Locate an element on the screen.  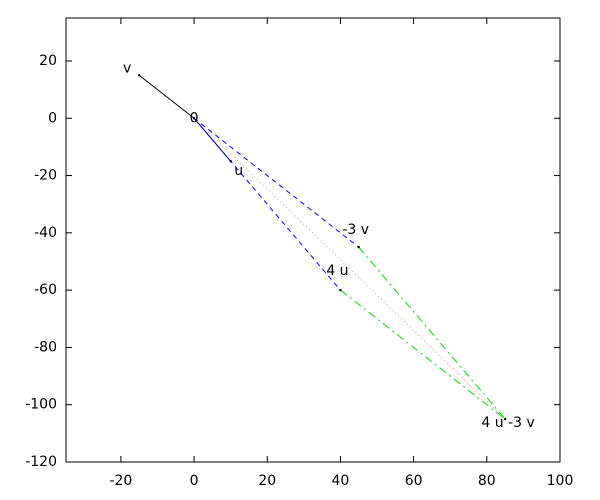
point-label: v is located at coordinates (127, 68).